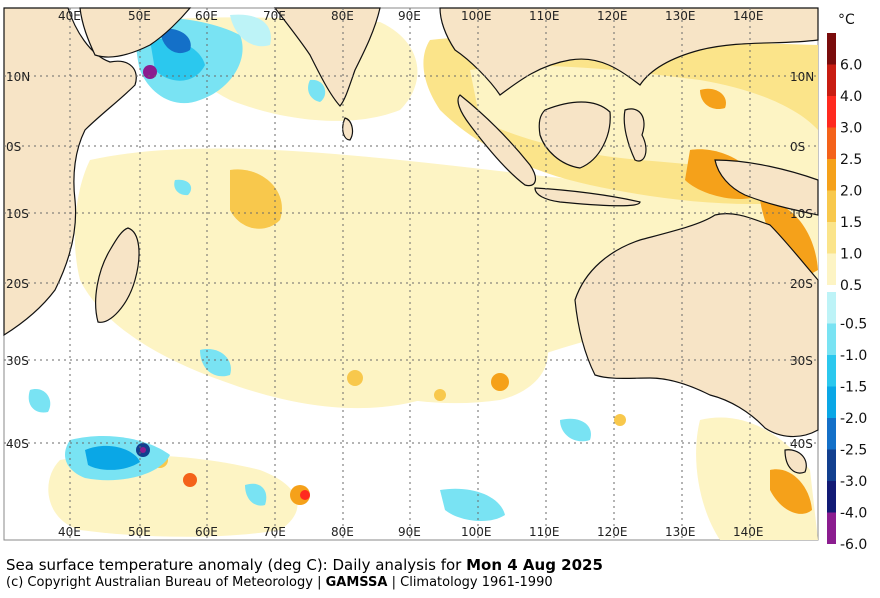  I want to click on colorbar-tick-label: 4.0, so click(851, 97).